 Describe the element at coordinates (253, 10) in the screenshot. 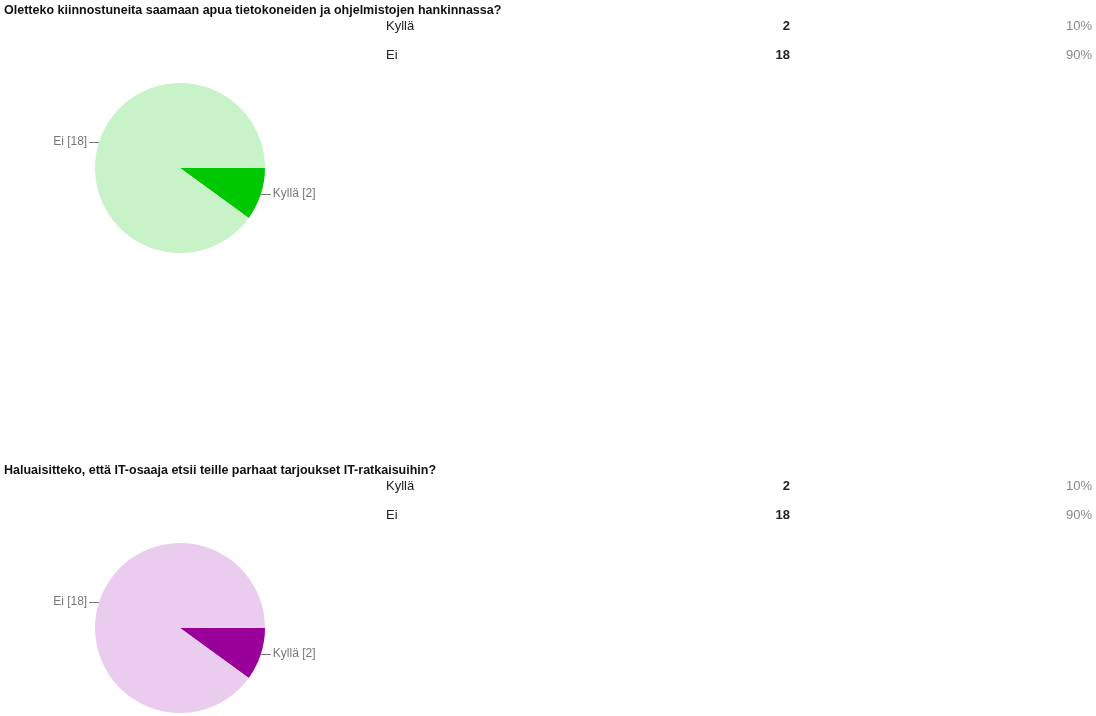

I see `chart-title: Oletteko kiinnostuneita saamaan apua tietokoneiden ja ohjelmistojen hankinnassa?` at that location.